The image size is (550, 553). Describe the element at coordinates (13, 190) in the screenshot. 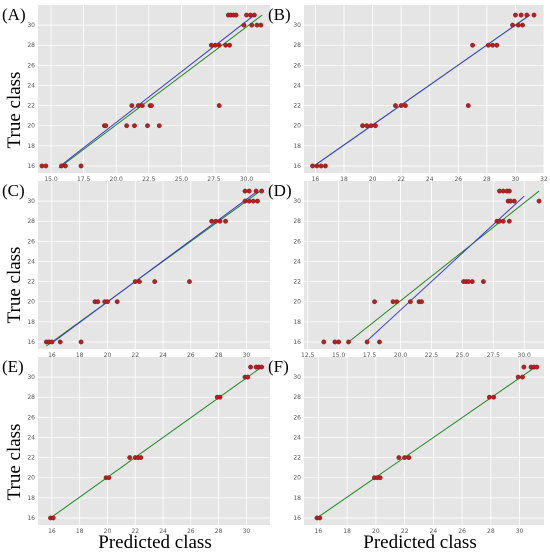

I see `panel-label: (C)` at that location.